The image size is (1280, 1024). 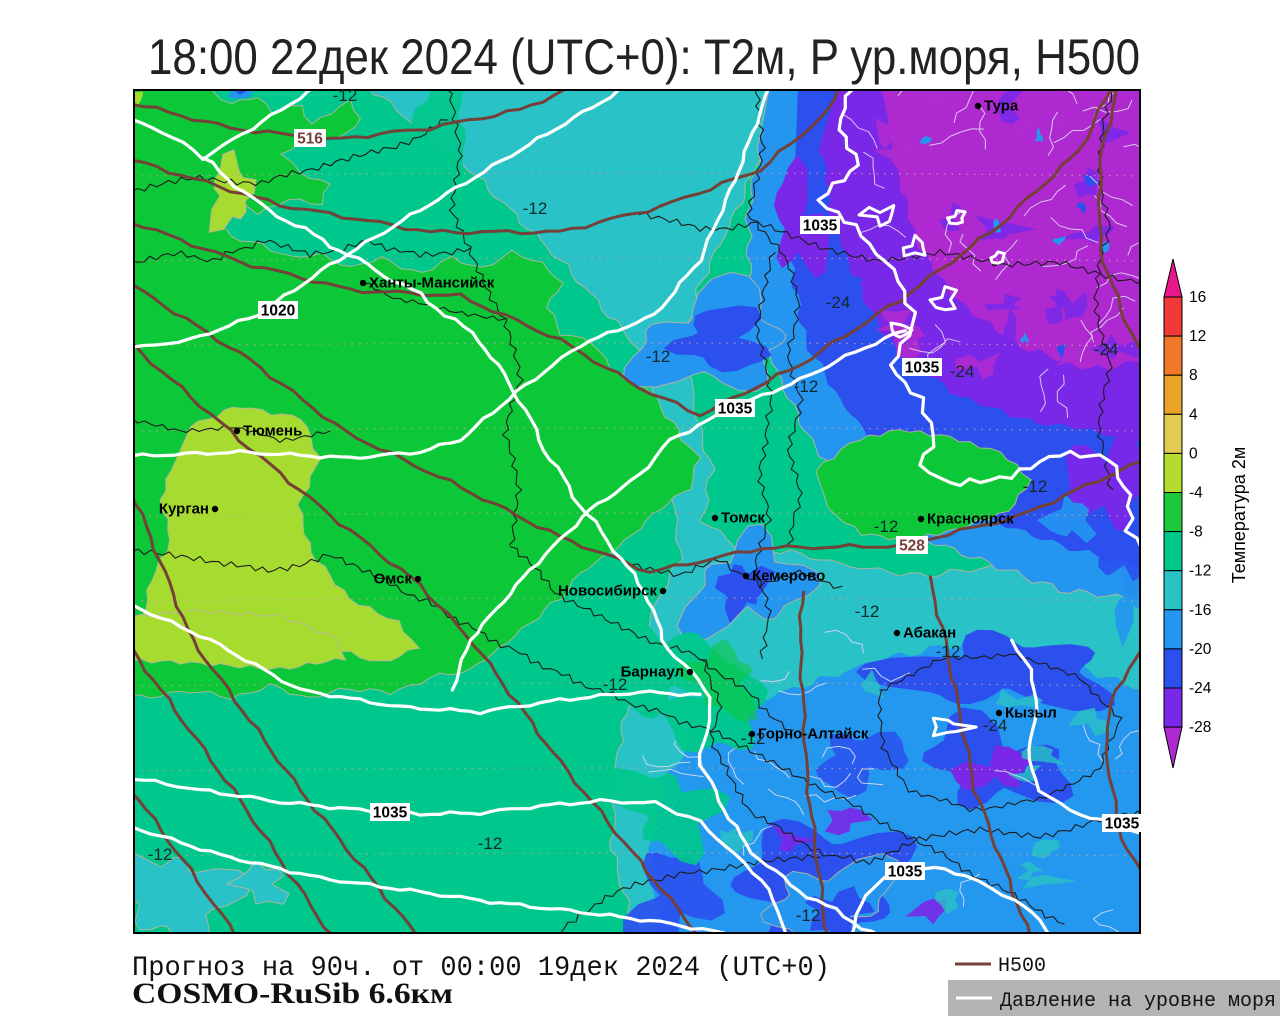 I want to click on svg-text: -4, so click(x=1196, y=493).